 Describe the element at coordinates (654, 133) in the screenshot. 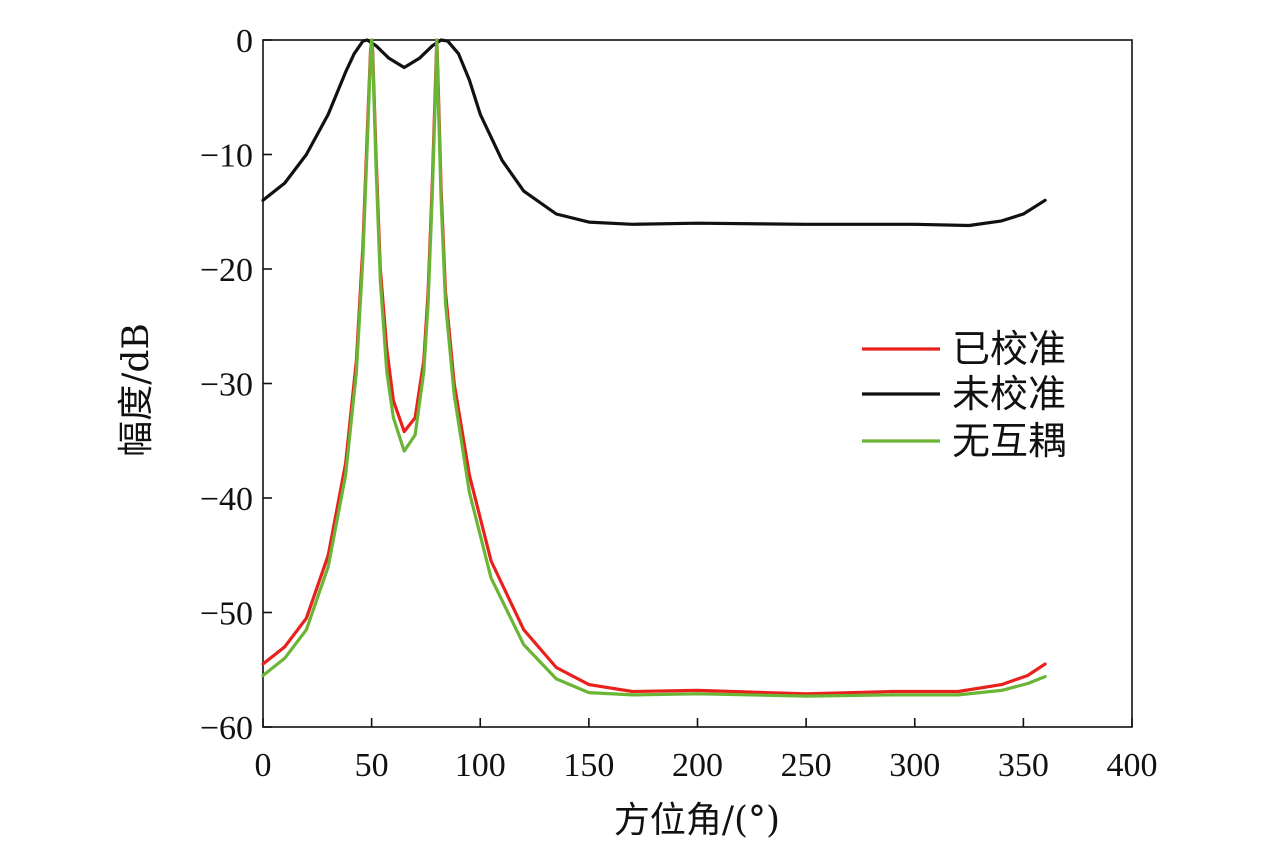

I see `series-line-uncalibrated` at that location.